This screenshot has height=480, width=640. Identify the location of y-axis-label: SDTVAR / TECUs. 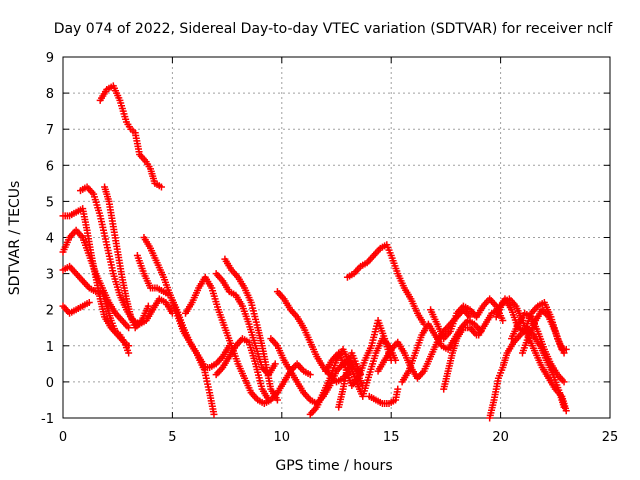
(15, 238).